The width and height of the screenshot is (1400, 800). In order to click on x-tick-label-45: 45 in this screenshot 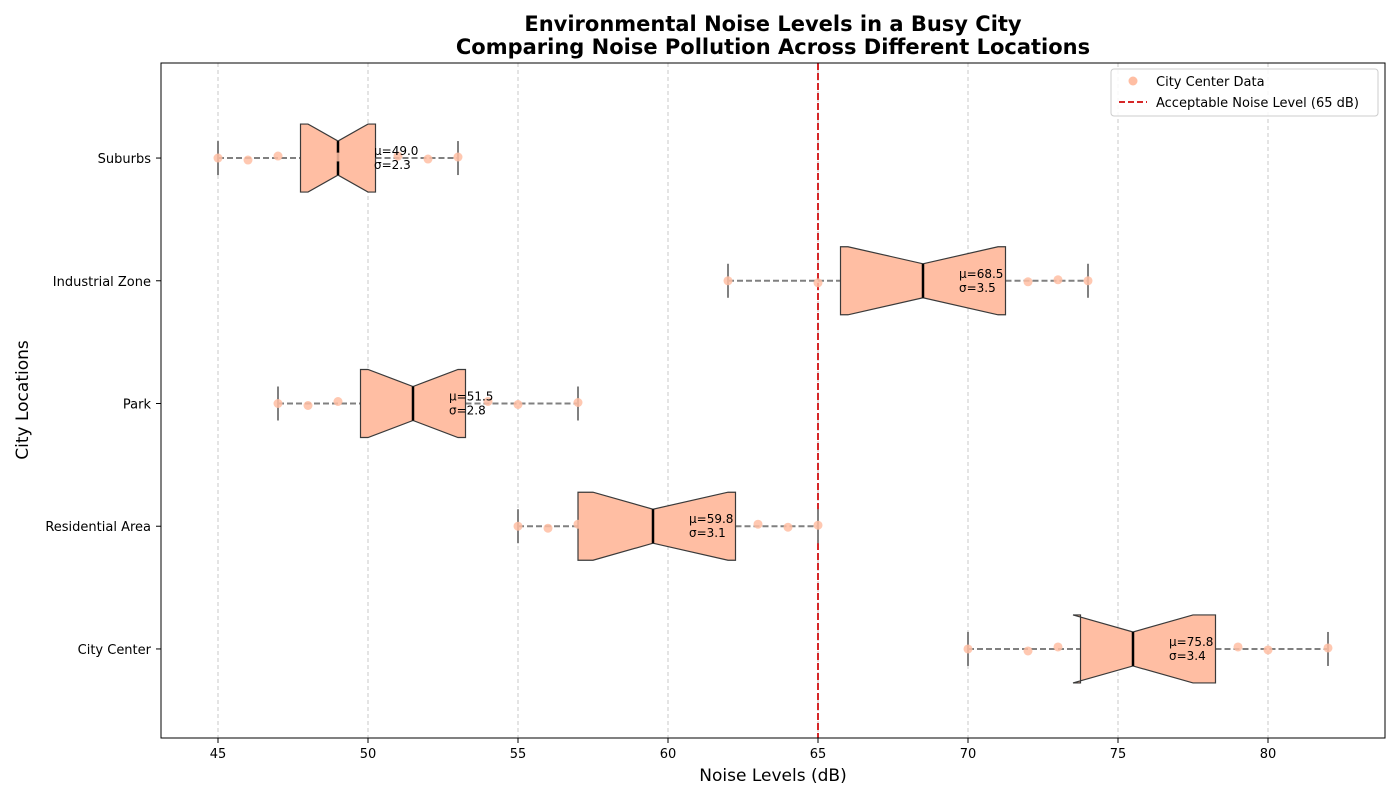, I will do `click(218, 754)`.